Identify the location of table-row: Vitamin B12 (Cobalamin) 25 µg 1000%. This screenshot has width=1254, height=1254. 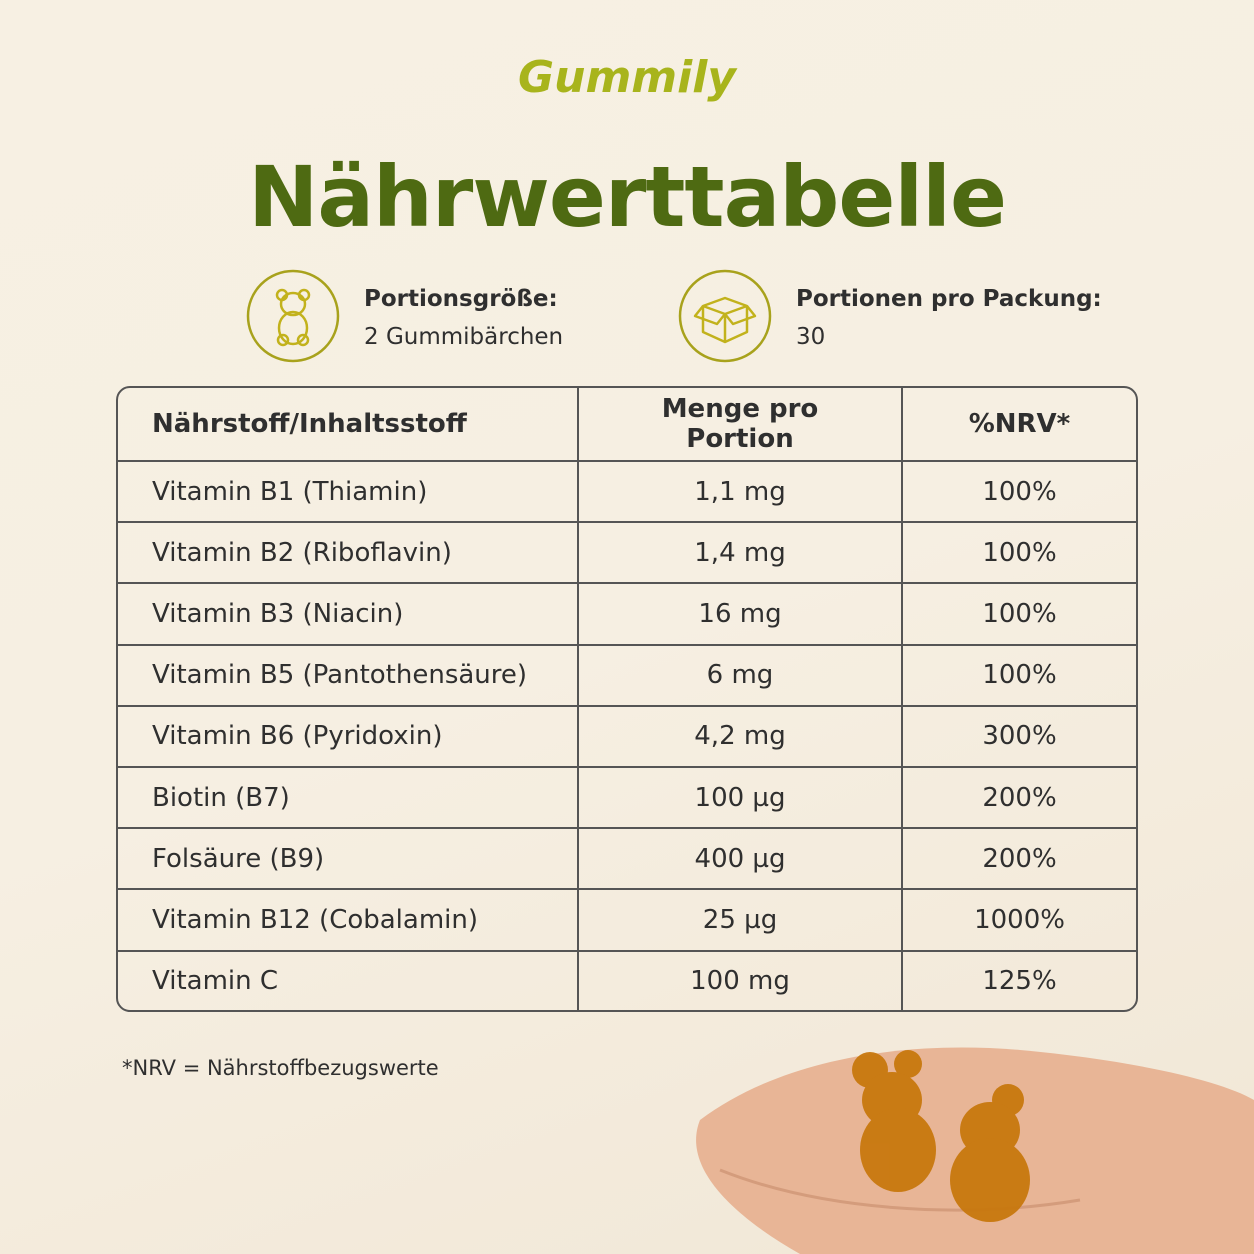
(627, 920).